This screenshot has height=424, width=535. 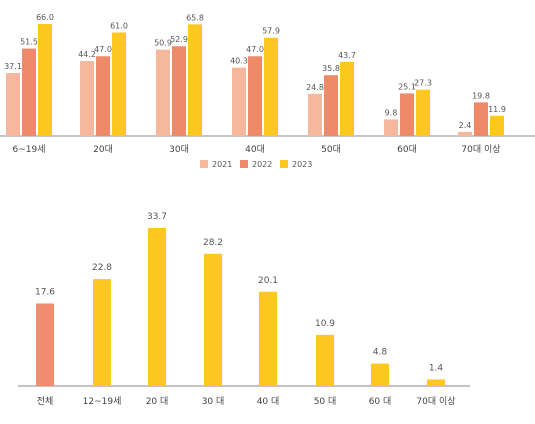 What do you see at coordinates (13, 66) in the screenshot?
I see `value-label-2021-0: 37.1` at bounding box center [13, 66].